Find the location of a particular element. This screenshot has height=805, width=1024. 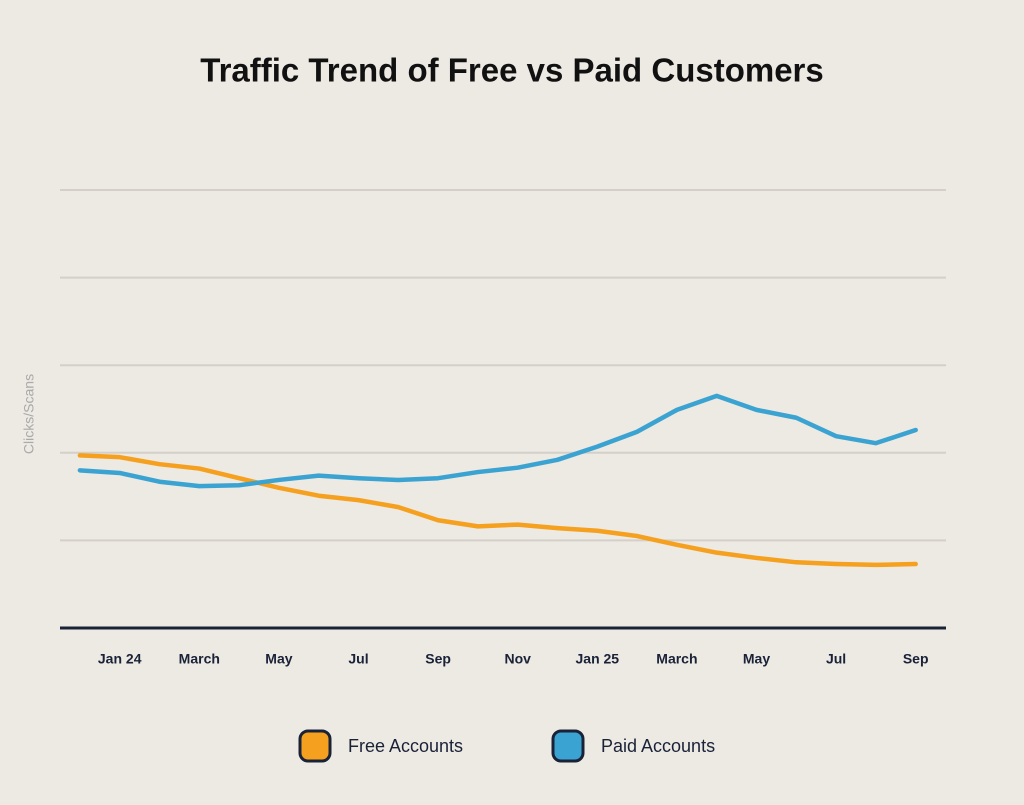

x-tick-label: Jan 24 is located at coordinates (120, 659).